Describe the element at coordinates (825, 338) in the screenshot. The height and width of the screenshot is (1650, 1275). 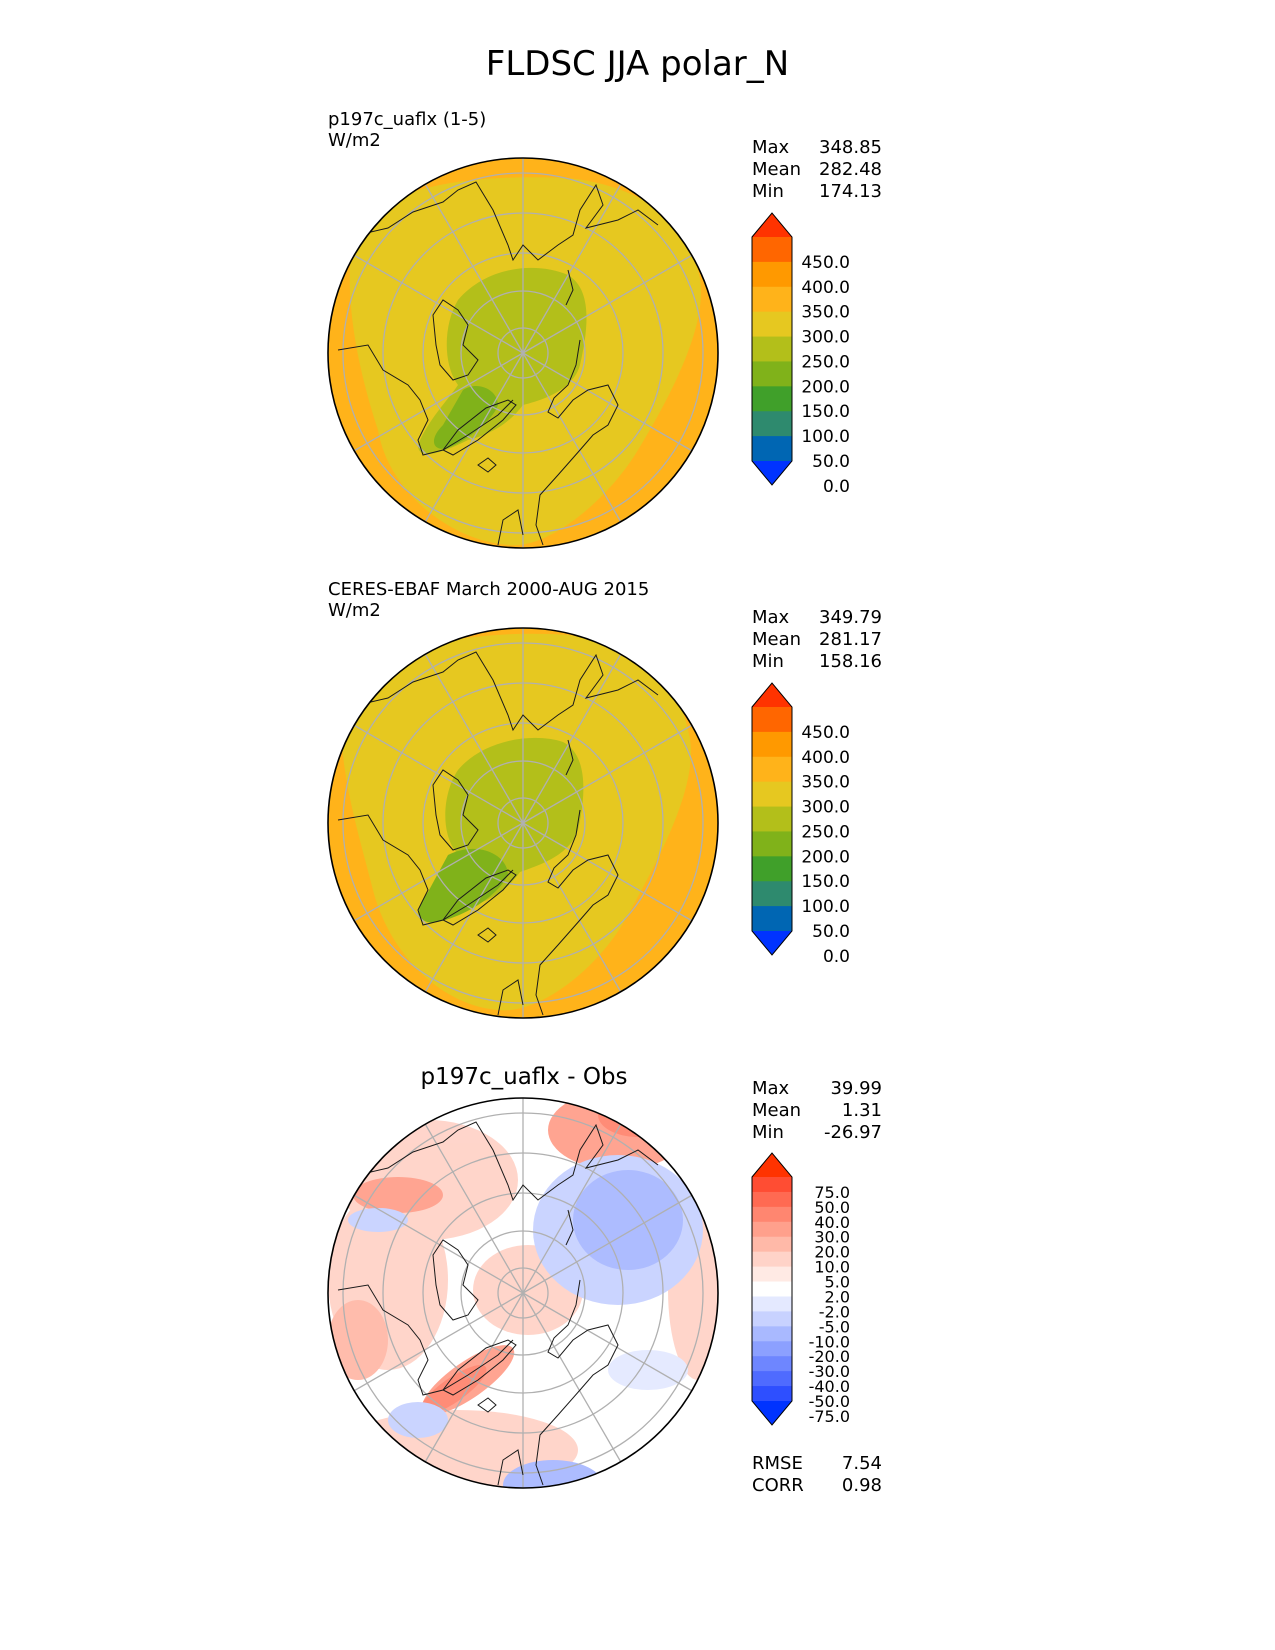
I see `colorbar-tick-label: 300.0` at that location.